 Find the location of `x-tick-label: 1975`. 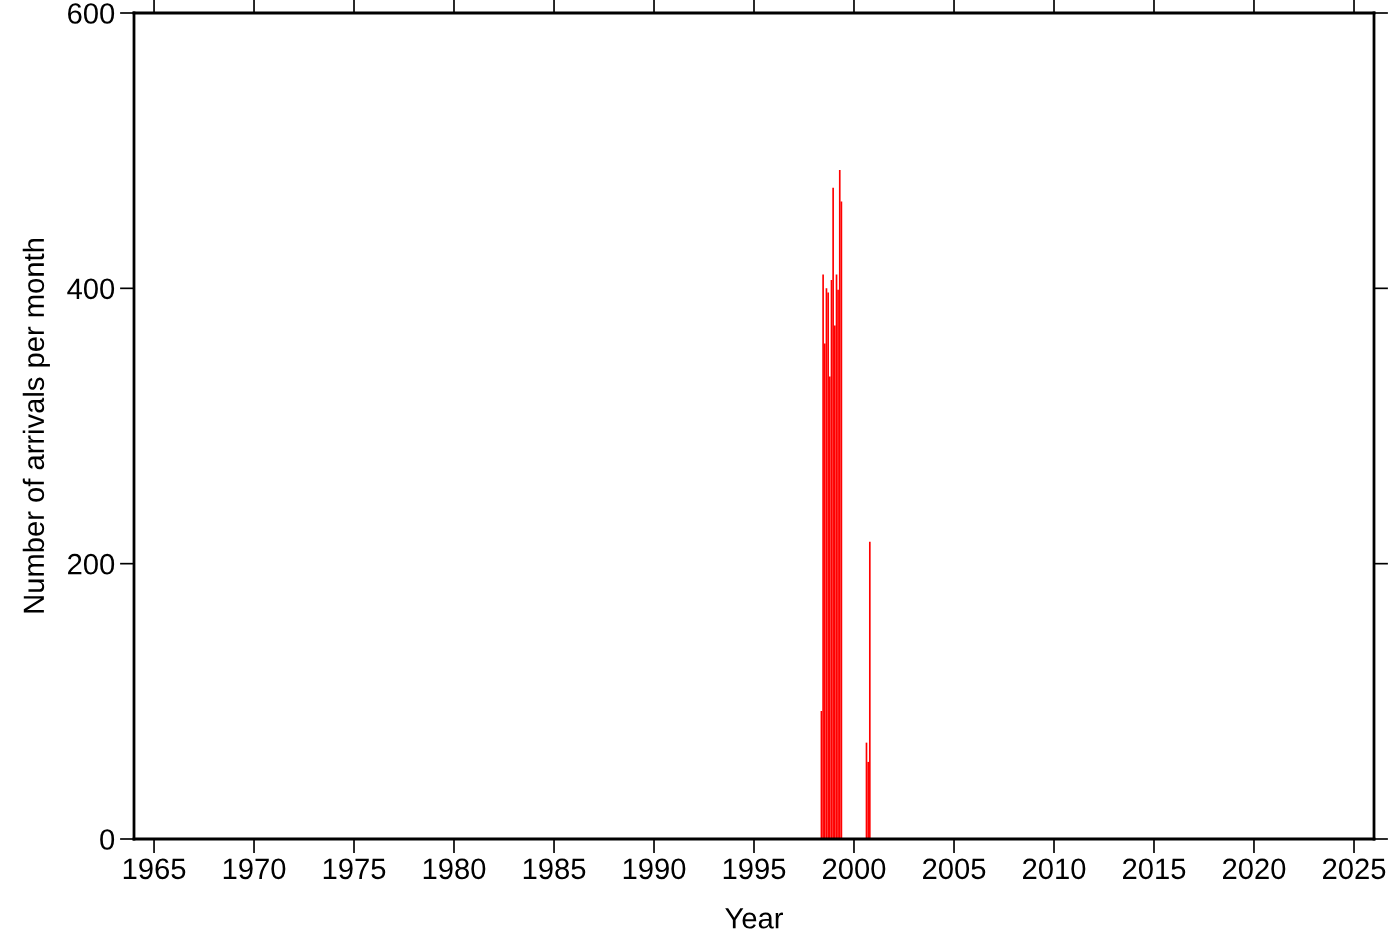

x-tick-label: 1975 is located at coordinates (354, 869).